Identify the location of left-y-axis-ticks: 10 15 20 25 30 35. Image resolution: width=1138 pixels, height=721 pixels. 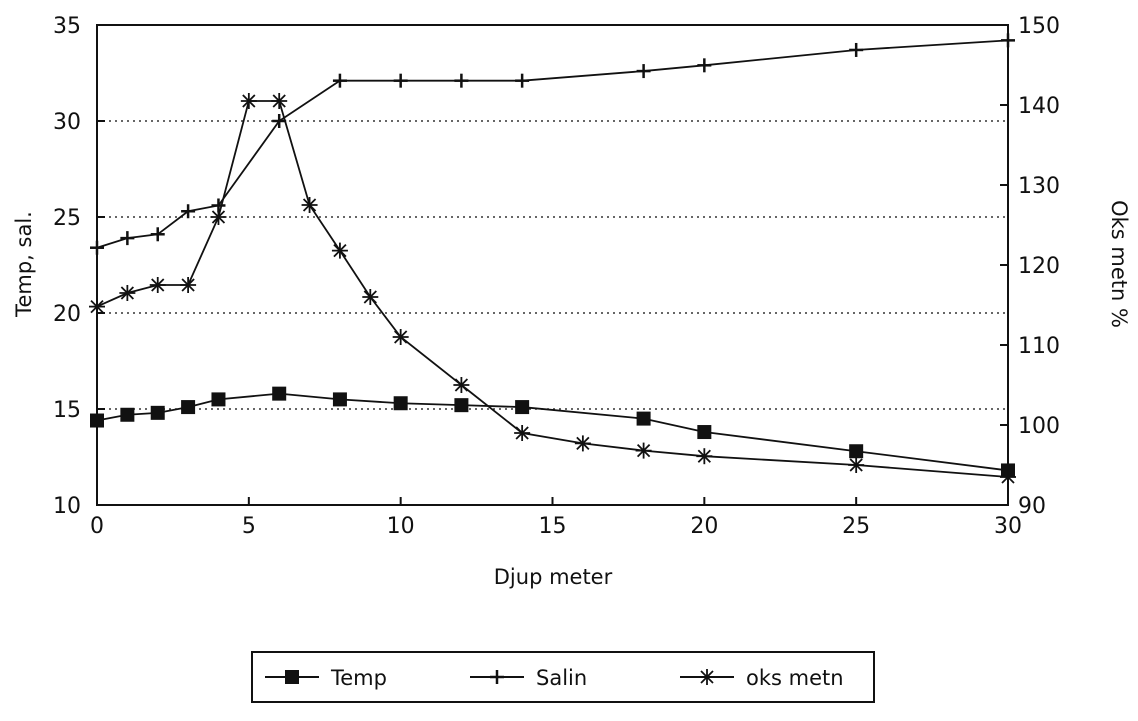
(79, 266).